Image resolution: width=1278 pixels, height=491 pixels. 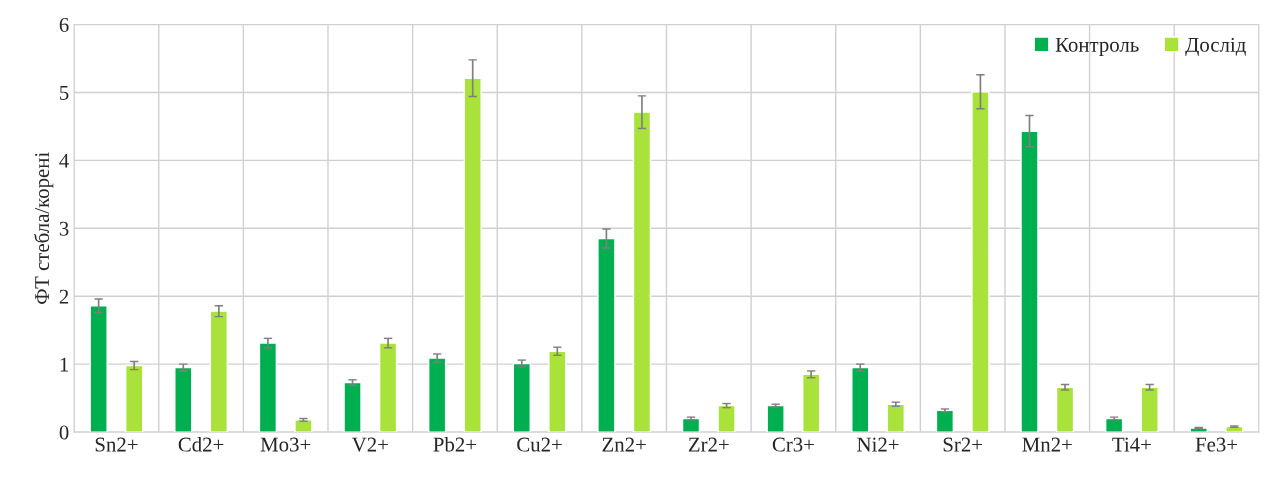 What do you see at coordinates (64, 296) in the screenshot?
I see `y-tick-label: 2` at bounding box center [64, 296].